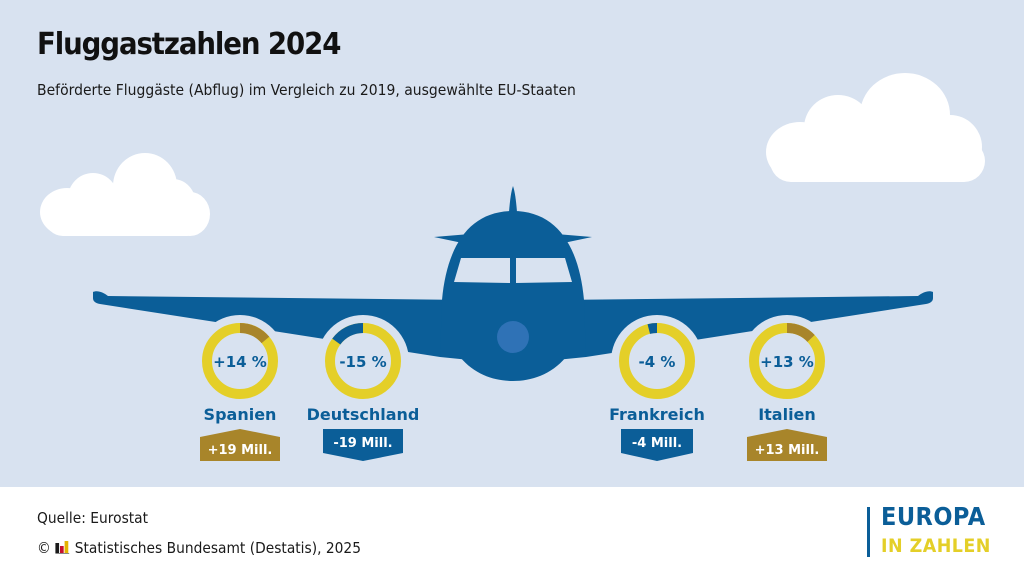 The image size is (1024, 576). What do you see at coordinates (657, 362) in the screenshot?
I see `percent-label: -4 %` at bounding box center [657, 362].